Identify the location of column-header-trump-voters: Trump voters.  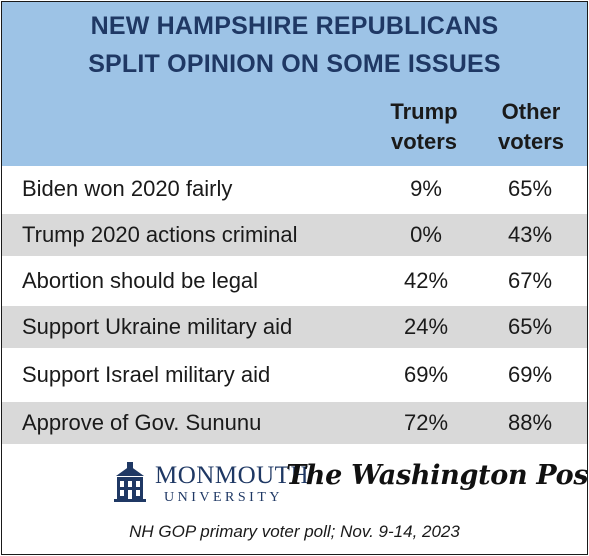
(424, 126).